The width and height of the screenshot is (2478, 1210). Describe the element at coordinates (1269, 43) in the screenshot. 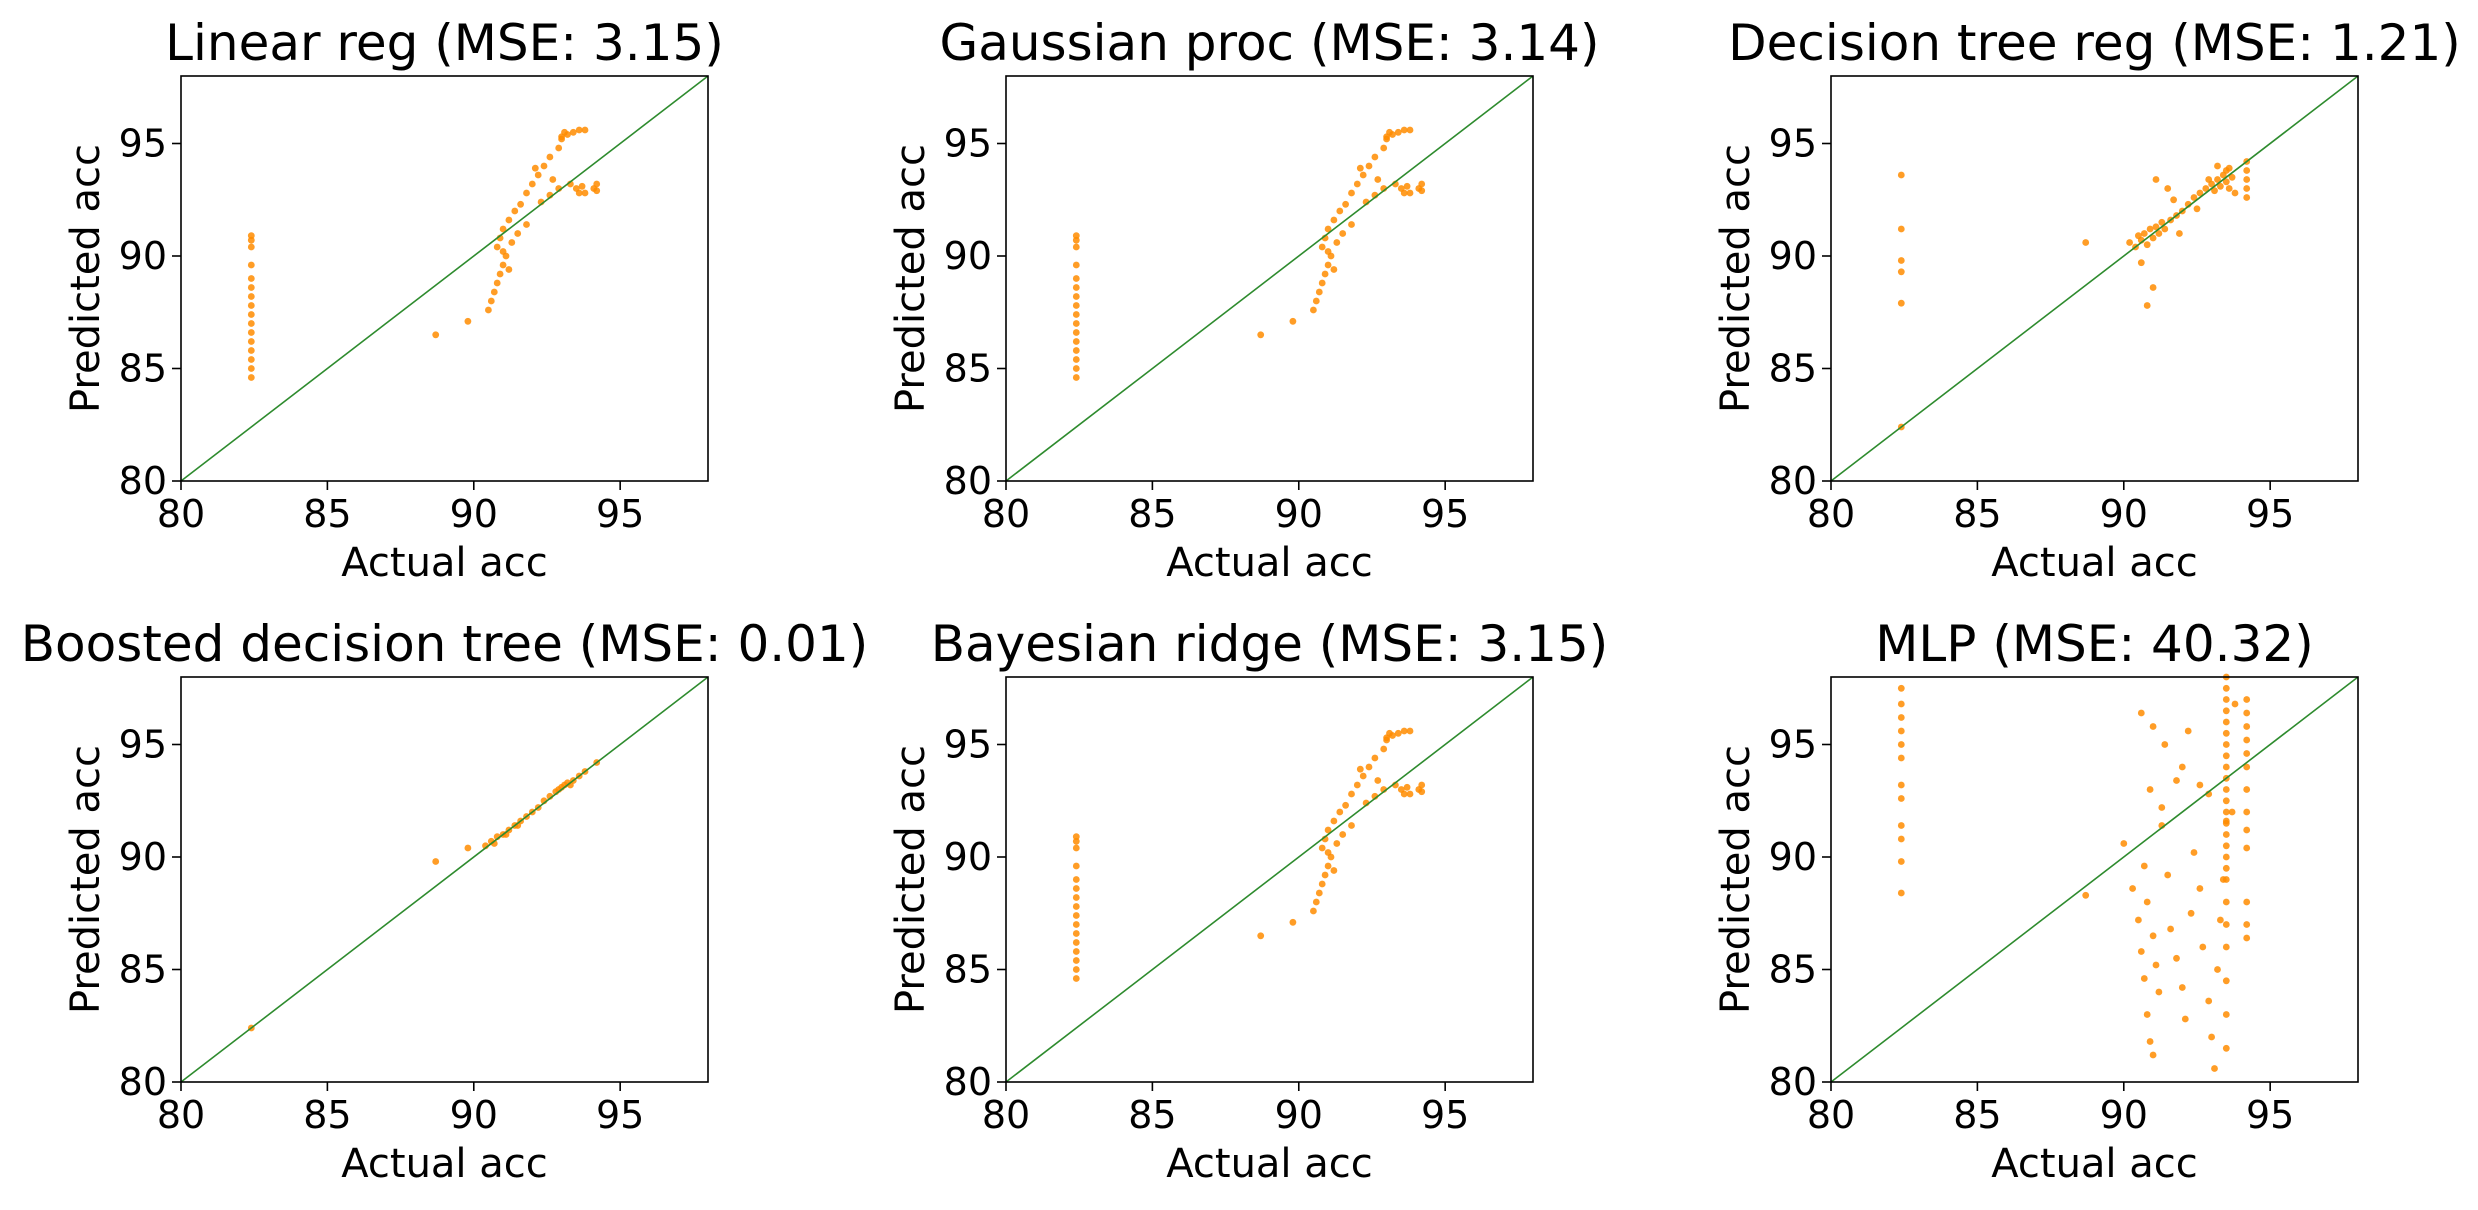

I see `chart-title: Gaussian proc (MSE: 3.14)` at that location.